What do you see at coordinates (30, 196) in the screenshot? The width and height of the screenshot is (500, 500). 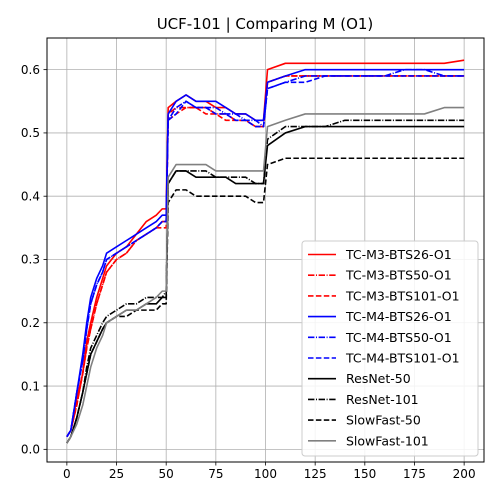 I see `y-tick-label: 0.4` at bounding box center [30, 196].